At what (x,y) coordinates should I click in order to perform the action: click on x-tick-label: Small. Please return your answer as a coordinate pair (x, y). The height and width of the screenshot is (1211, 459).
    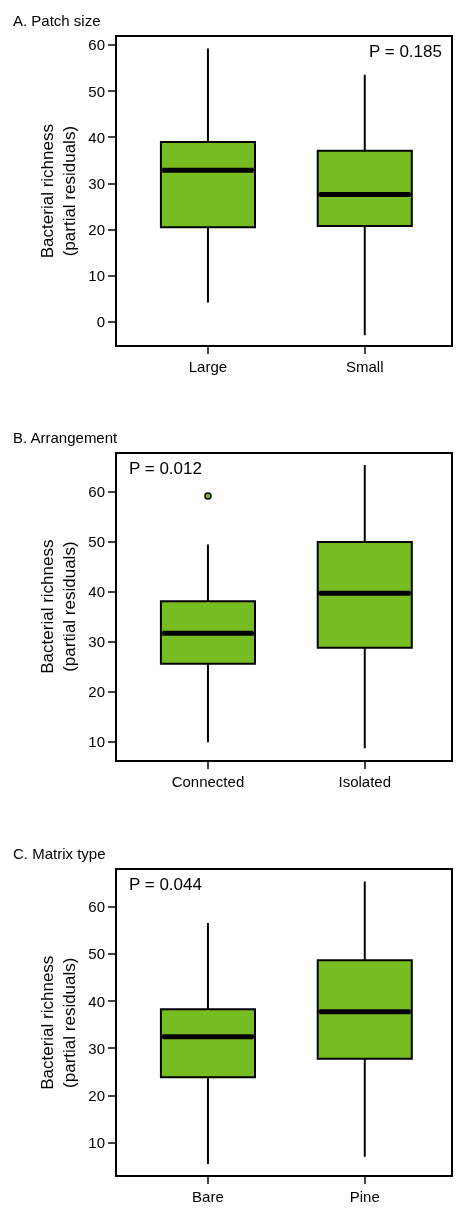
    Looking at the image, I should click on (365, 367).